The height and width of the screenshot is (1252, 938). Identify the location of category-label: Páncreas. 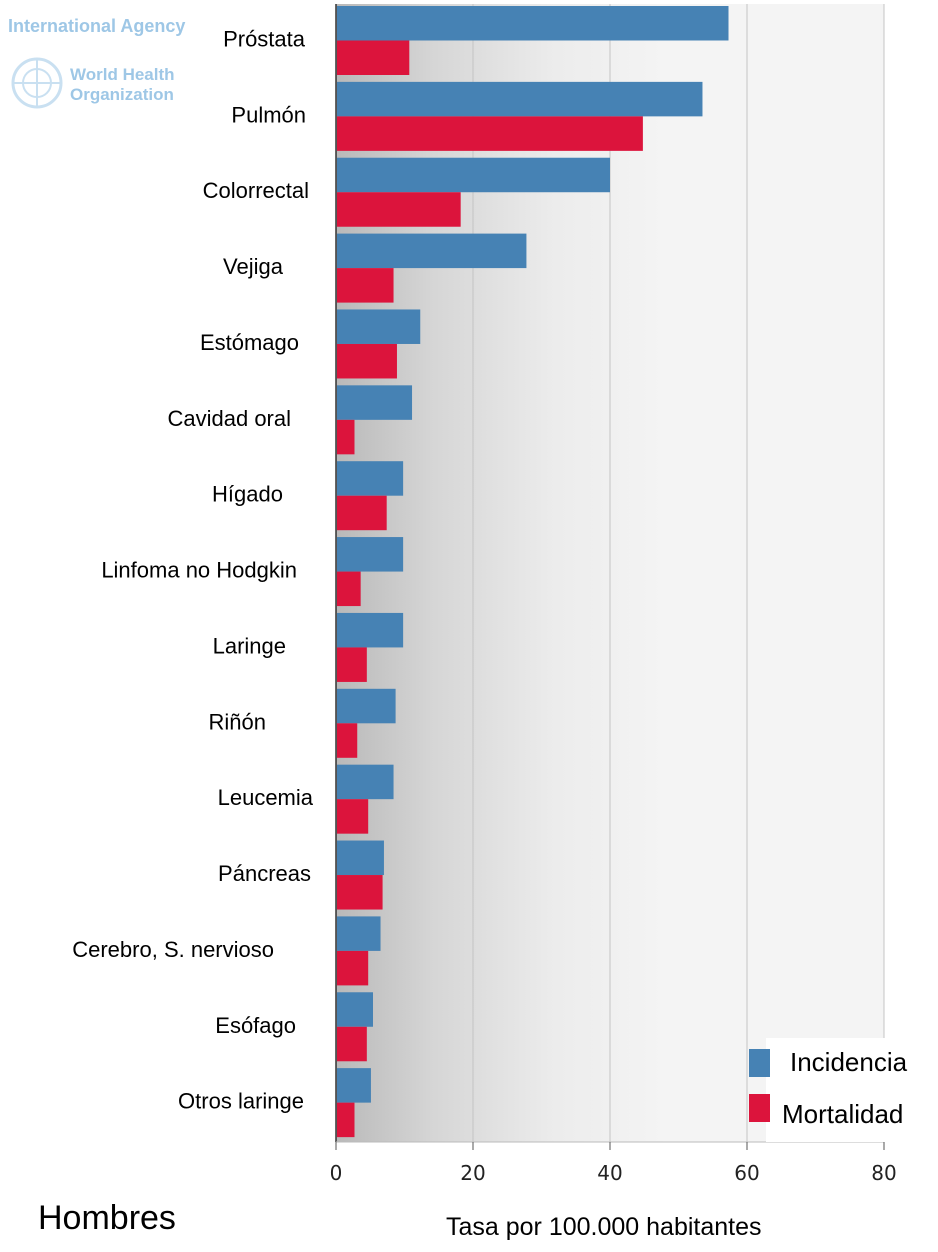
(264, 873).